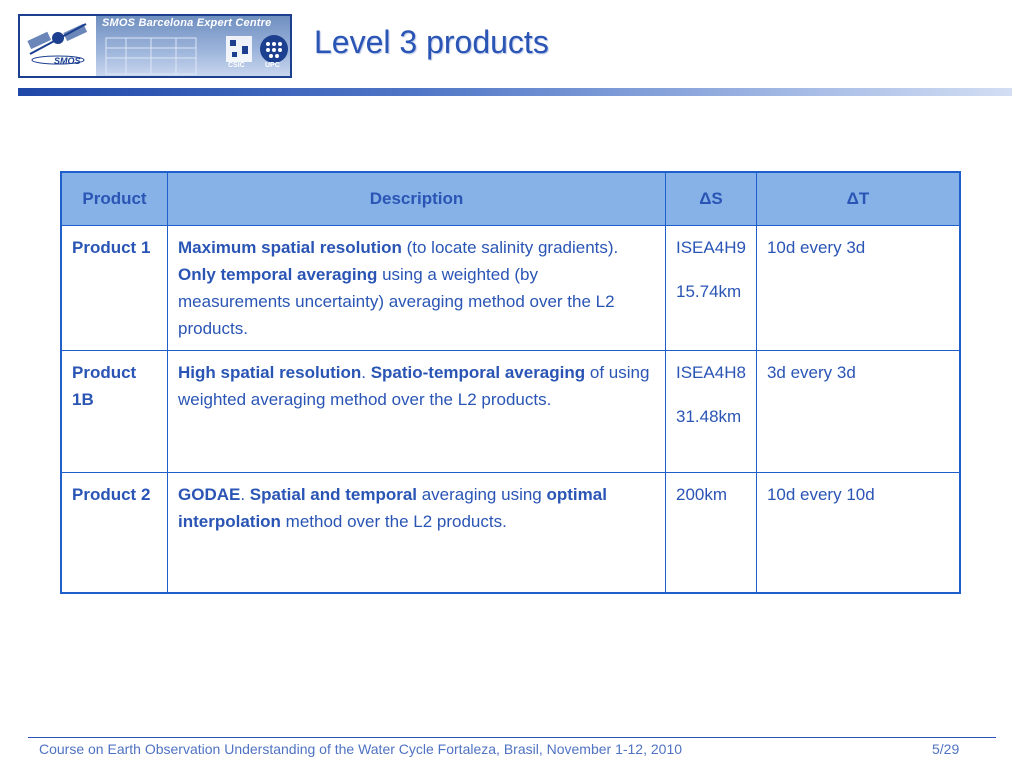 The width and height of the screenshot is (1024, 768). What do you see at coordinates (512, 737) in the screenshot?
I see `footer-divider` at bounding box center [512, 737].